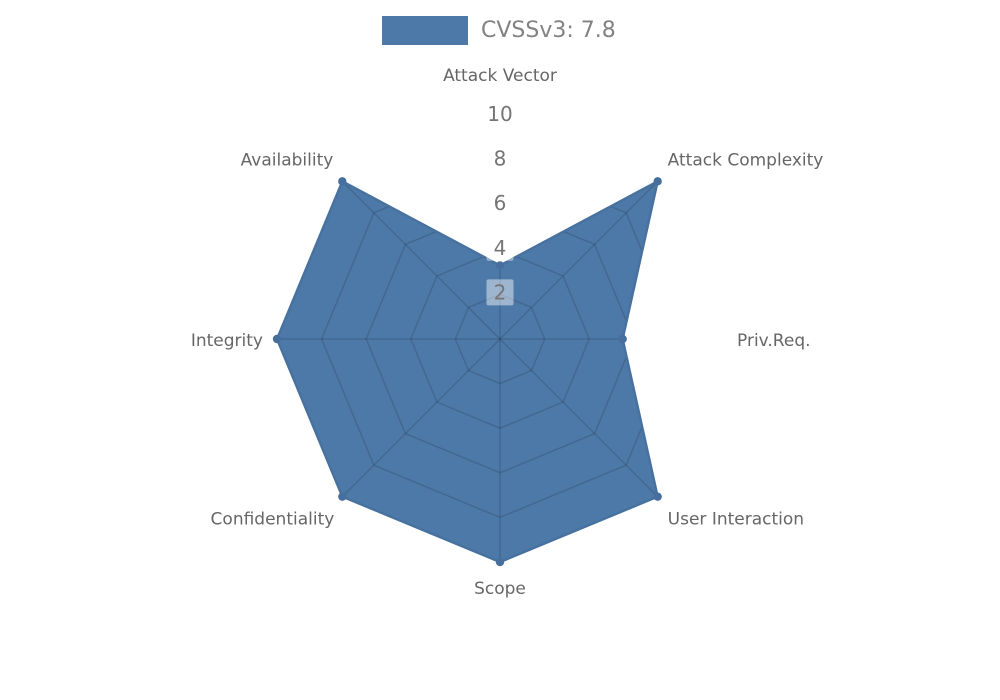 This screenshot has width=1000, height=700. I want to click on tick-label: 2, so click(500, 292).